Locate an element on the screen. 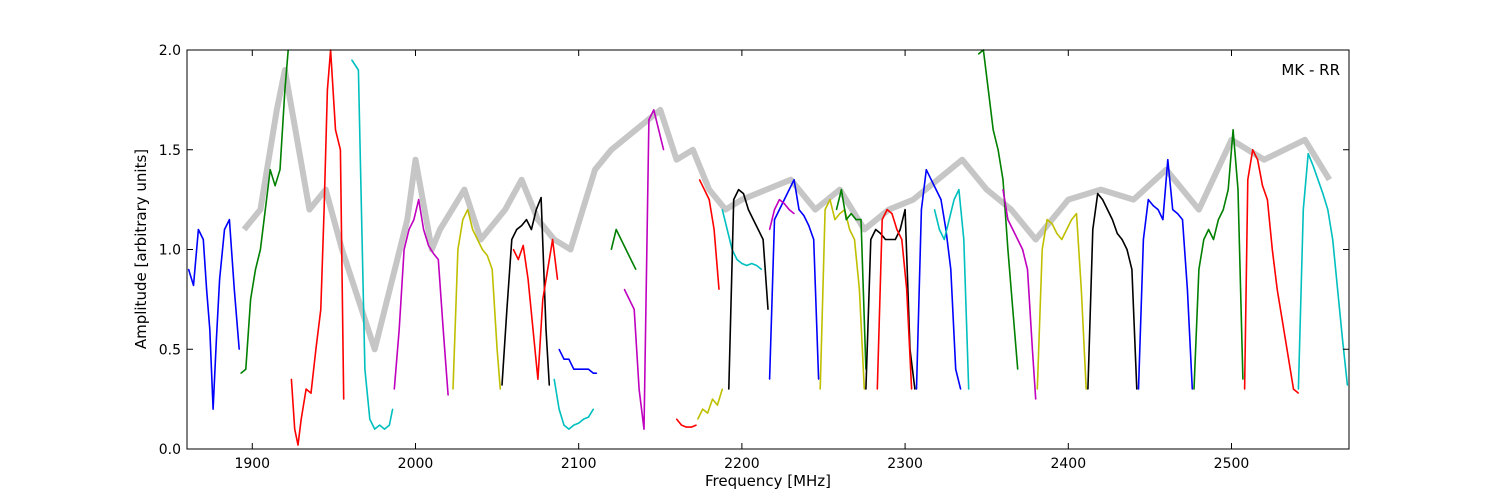 The width and height of the screenshot is (1500, 500). x-tick-label: 1900 is located at coordinates (252, 464).